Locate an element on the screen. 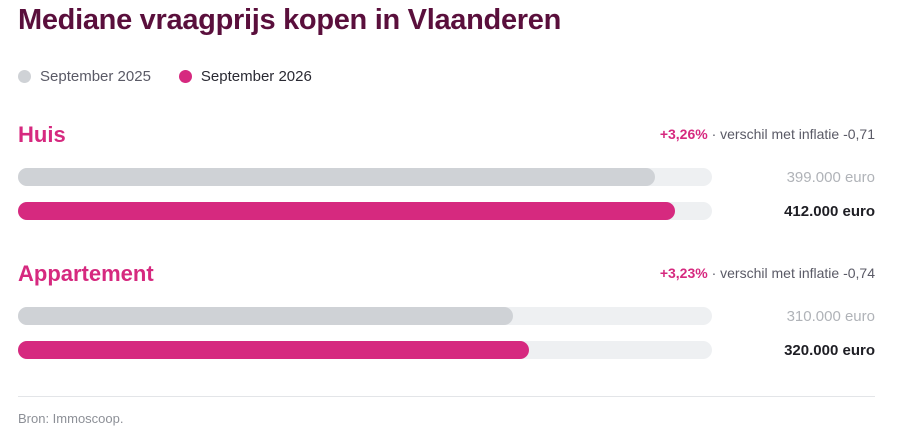 The image size is (900, 437). bar-appartement-september-2026 is located at coordinates (273, 350).